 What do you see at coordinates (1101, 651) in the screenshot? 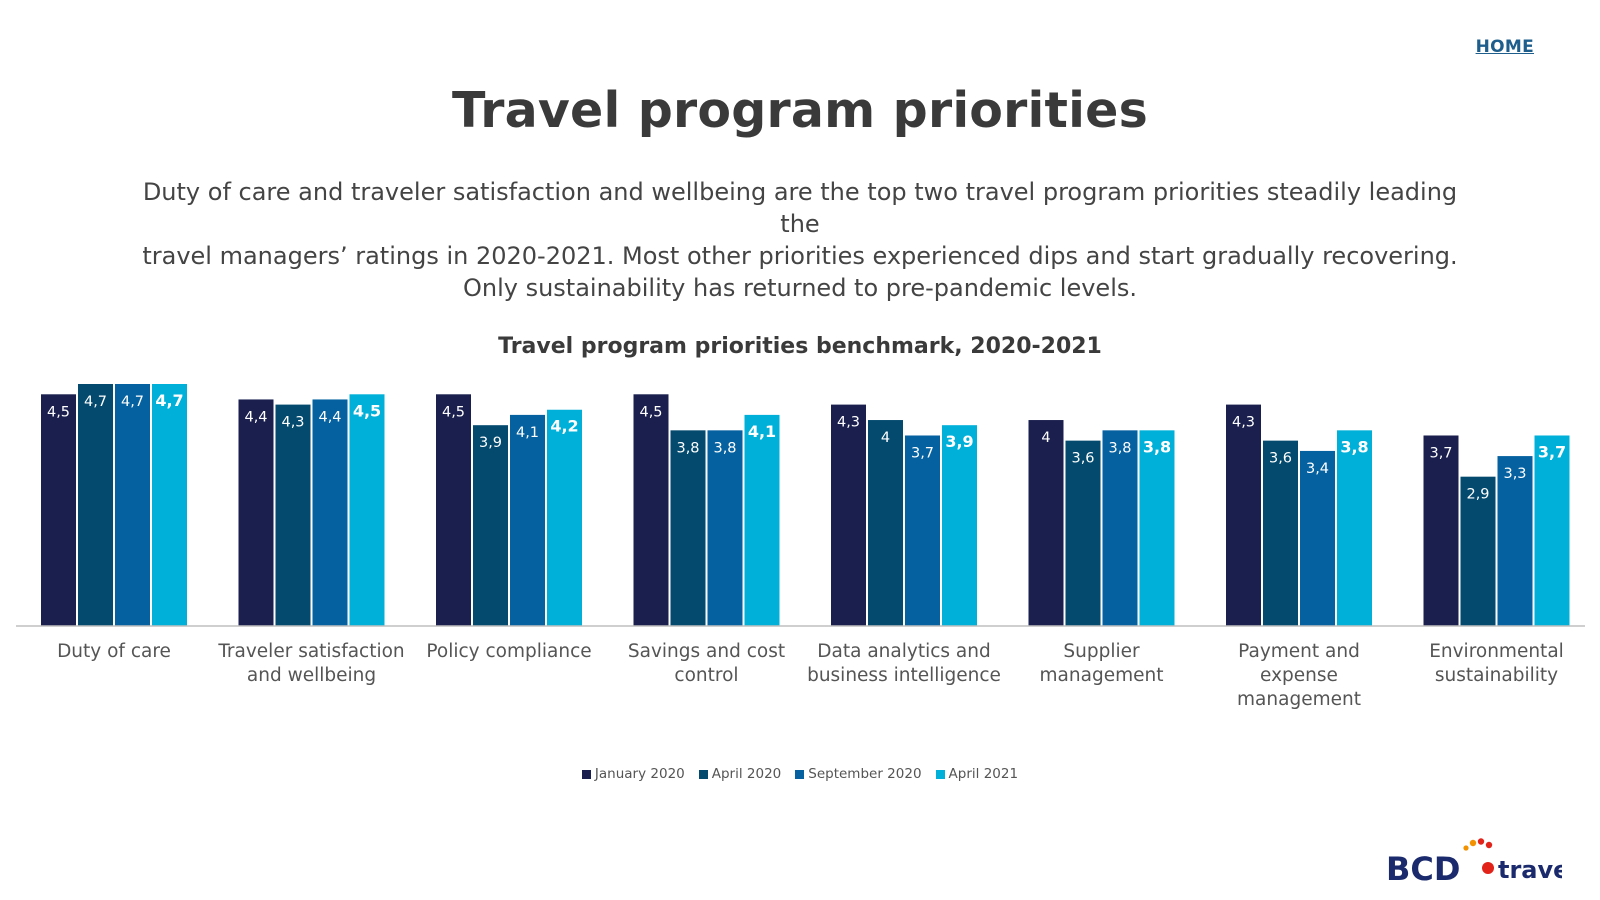
I see `category-label: Supplier` at bounding box center [1101, 651].